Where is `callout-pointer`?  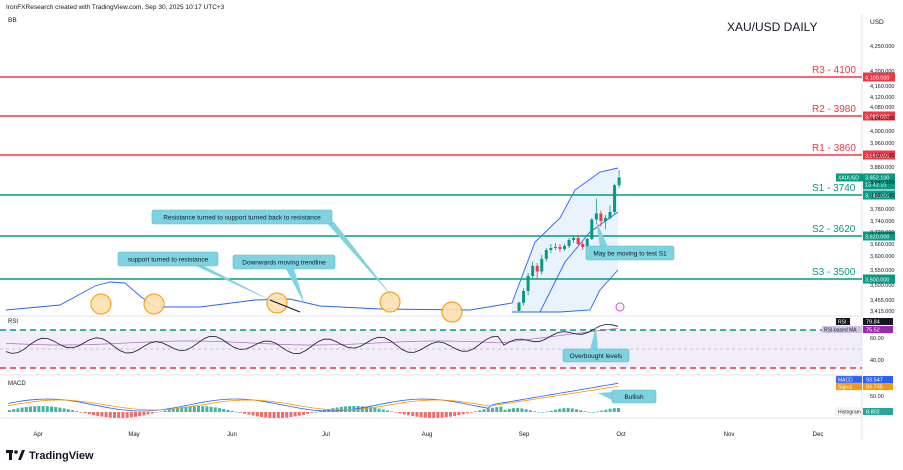 callout-pointer is located at coordinates (602, 233).